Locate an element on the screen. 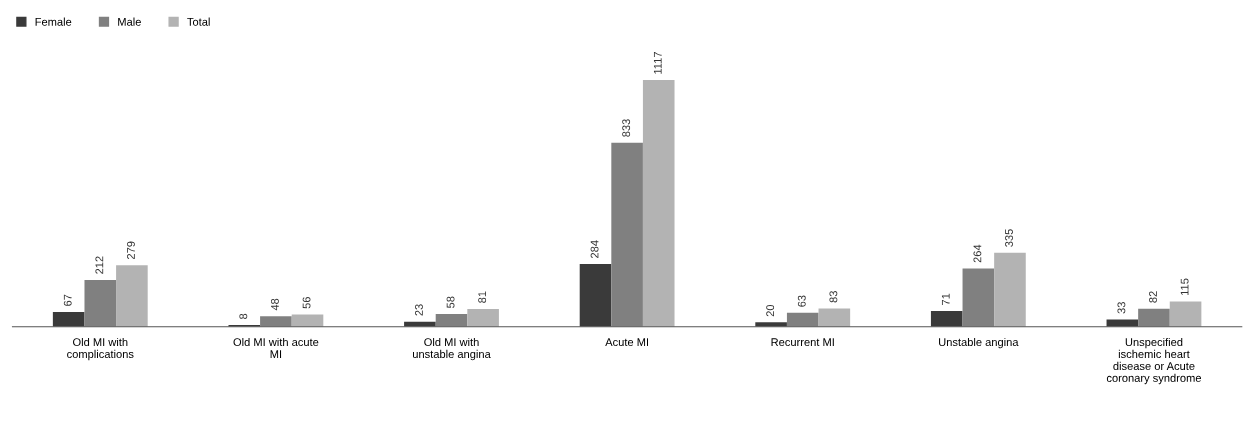 The image size is (1248, 444). data-label: 63 is located at coordinates (801, 301).